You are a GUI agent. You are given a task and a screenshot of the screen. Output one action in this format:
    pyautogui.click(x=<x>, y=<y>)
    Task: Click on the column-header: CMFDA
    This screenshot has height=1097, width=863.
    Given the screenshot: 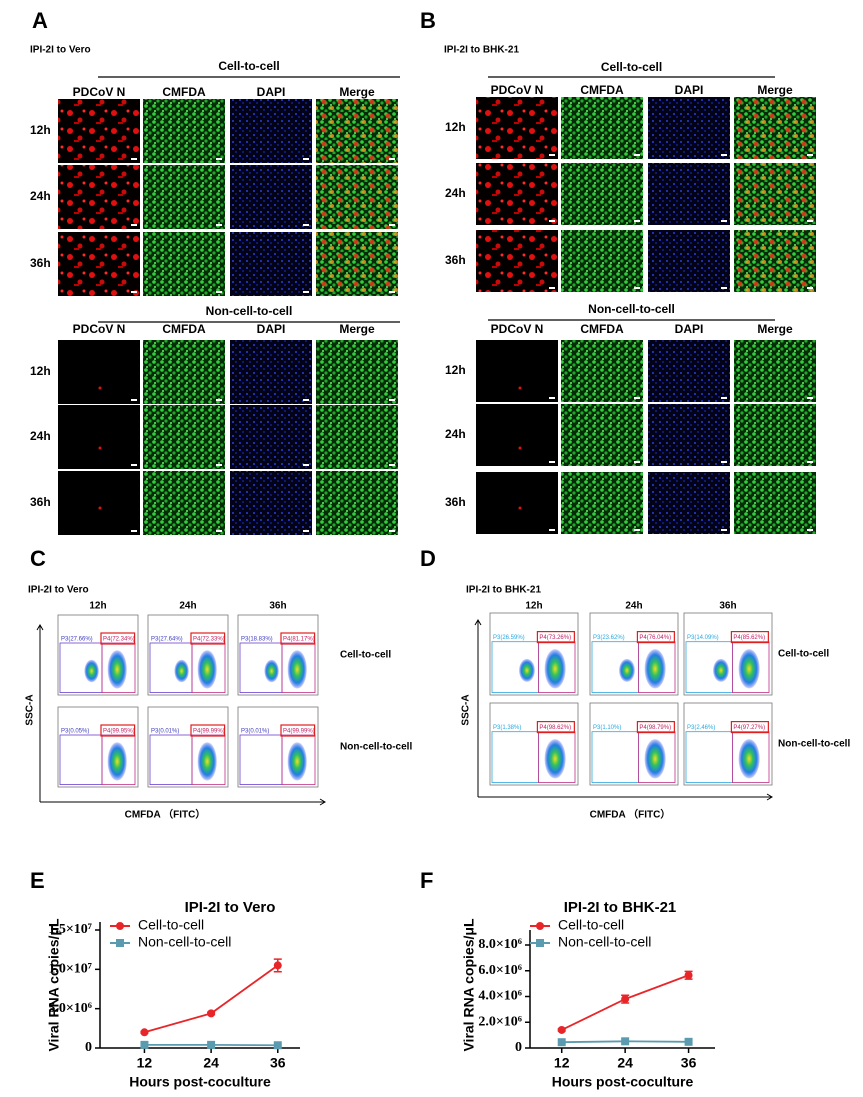 What is the action you would take?
    pyautogui.click(x=602, y=329)
    